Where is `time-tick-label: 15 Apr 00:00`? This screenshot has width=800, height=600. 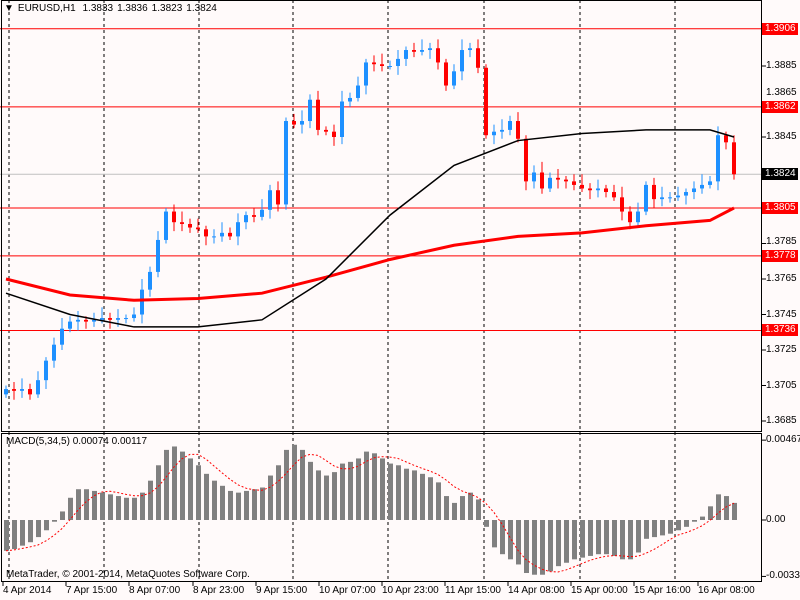
time-tick-label: 15 Apr 00:00 is located at coordinates (599, 590).